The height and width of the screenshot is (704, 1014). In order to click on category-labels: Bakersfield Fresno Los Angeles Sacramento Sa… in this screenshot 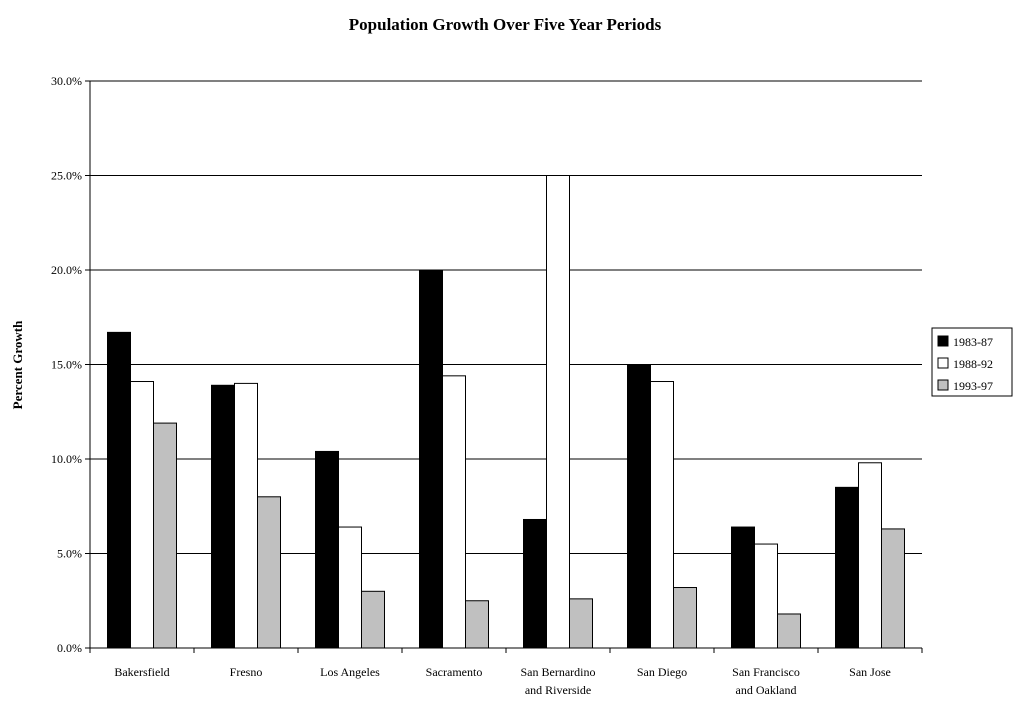, I will do `click(502, 681)`.